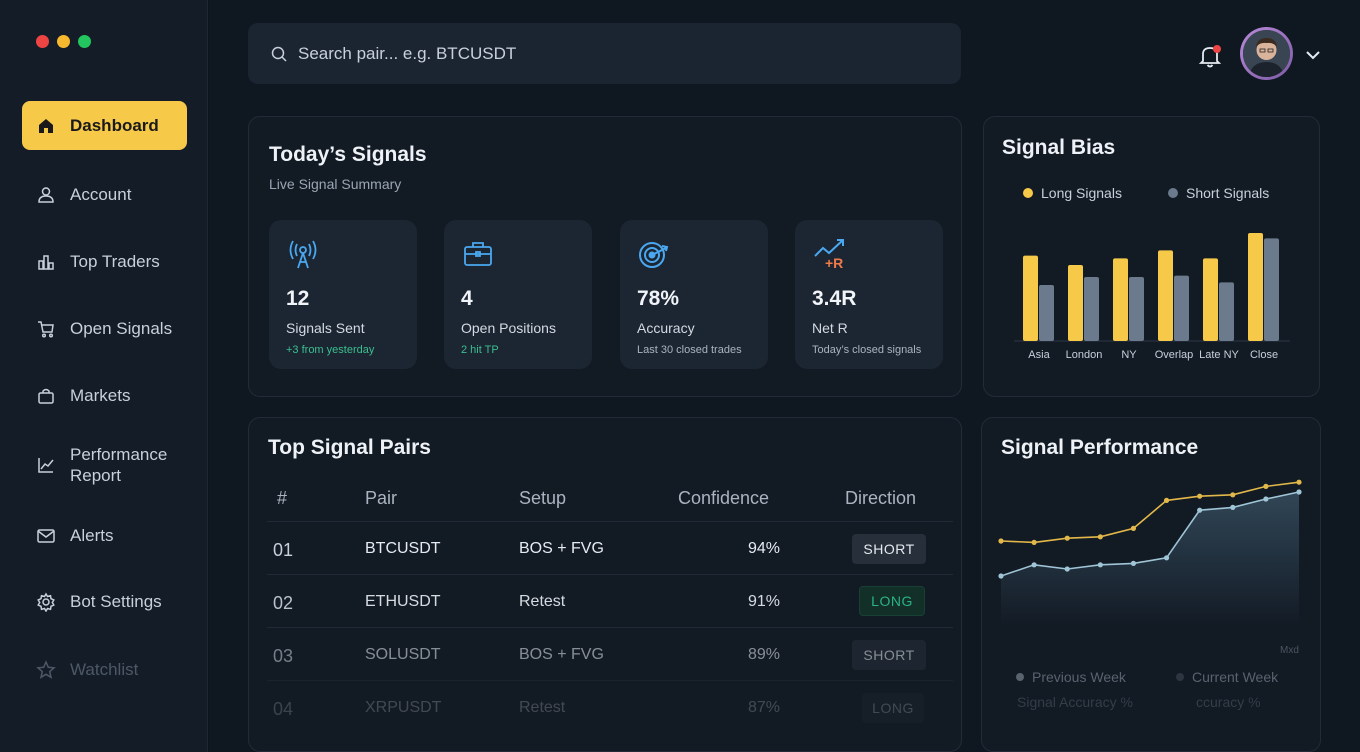 The width and height of the screenshot is (1360, 752). I want to click on stat-note: Last 30 closed trades, so click(689, 350).